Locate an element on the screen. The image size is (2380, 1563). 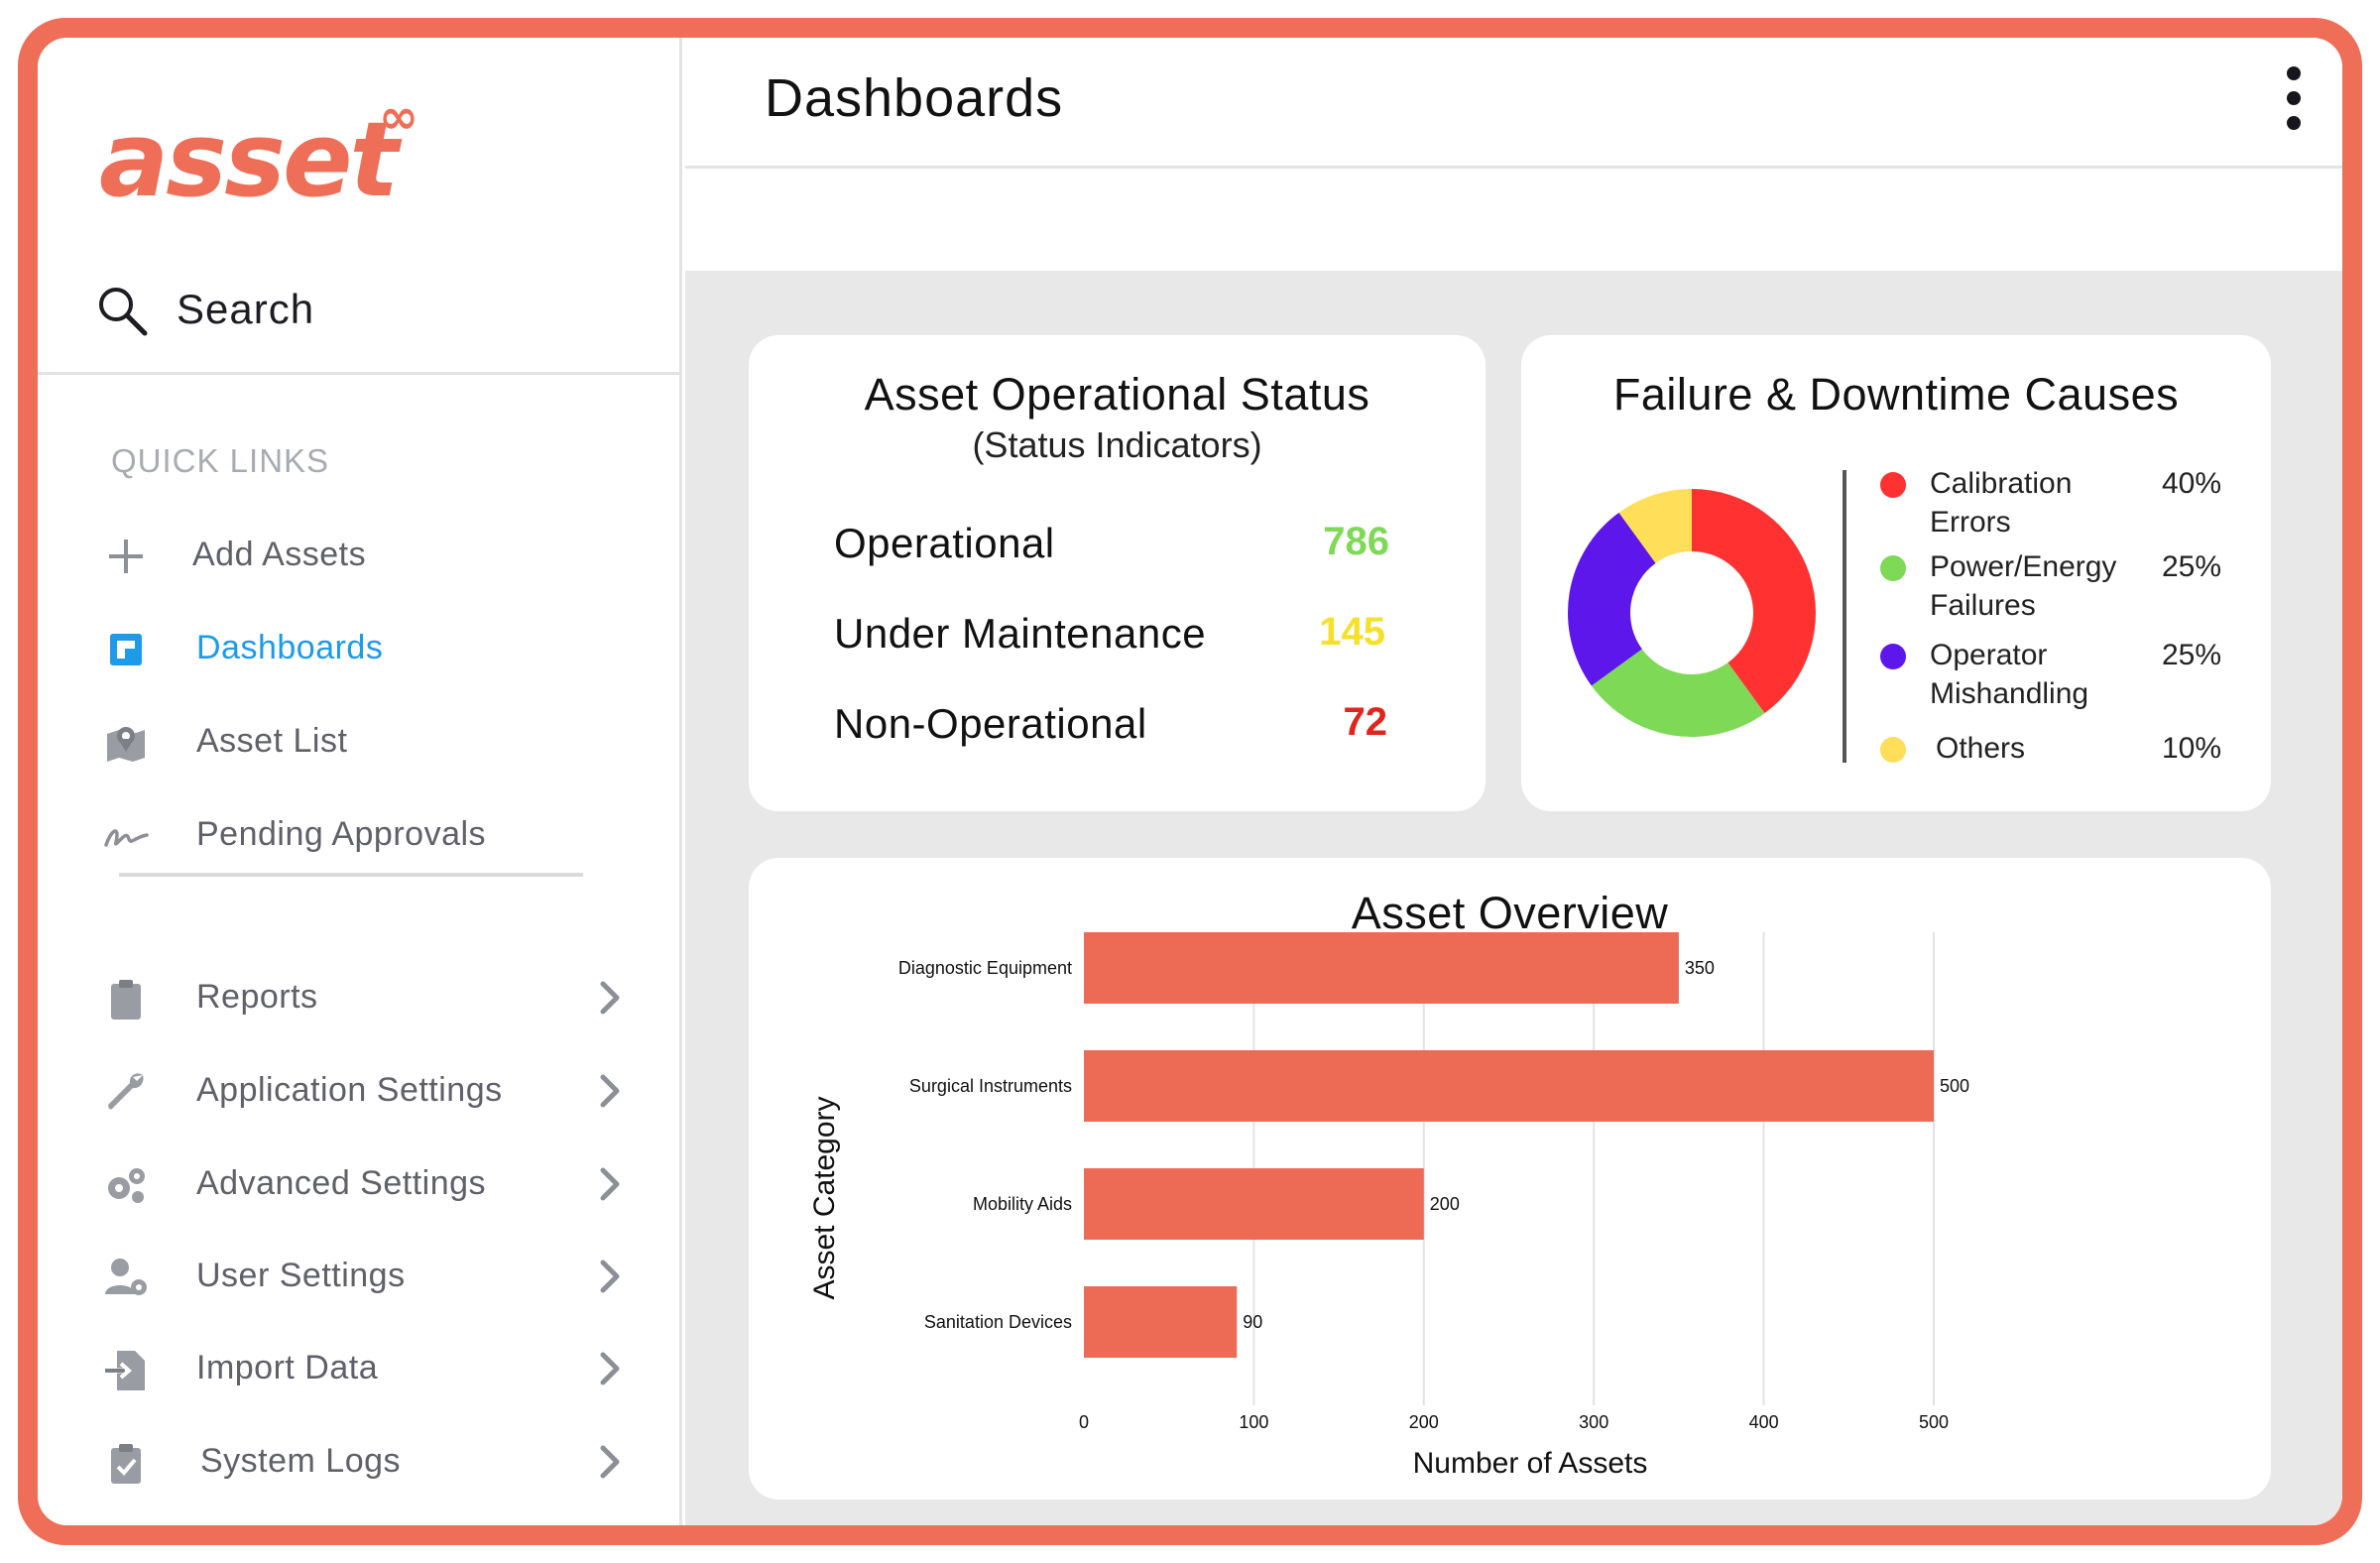
toolbar-area is located at coordinates (1513, 221).